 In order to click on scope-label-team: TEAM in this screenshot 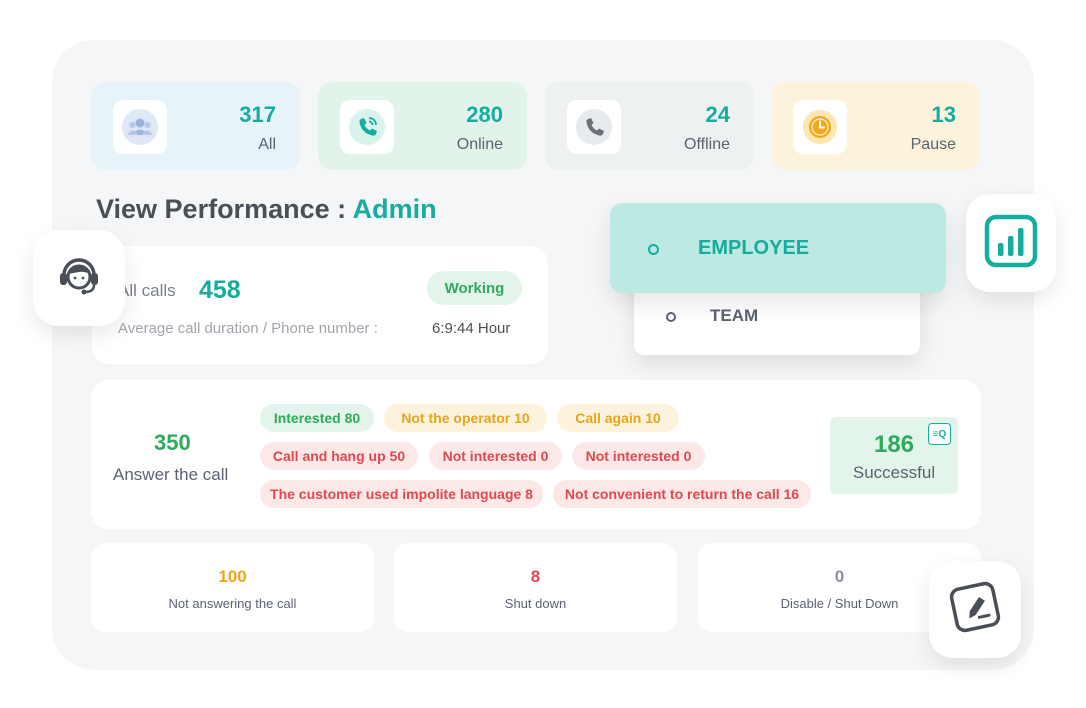, I will do `click(734, 315)`.